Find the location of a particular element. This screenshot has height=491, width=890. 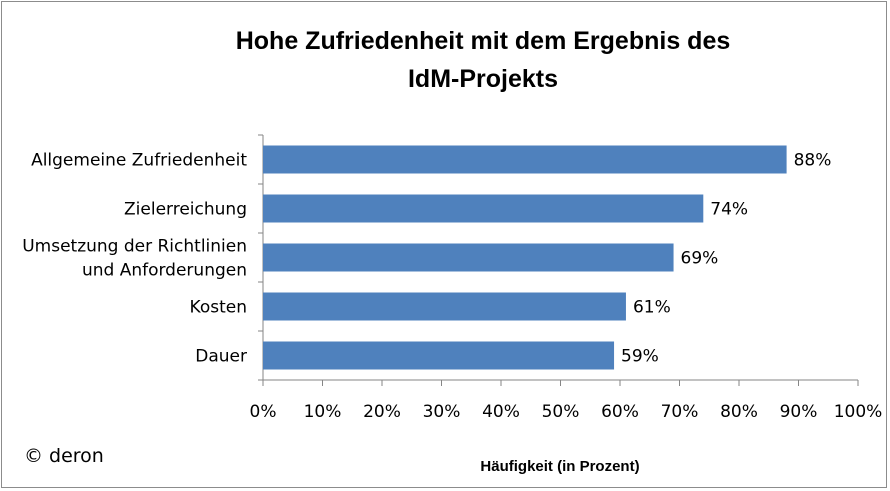

data-label: 74% is located at coordinates (729, 210).